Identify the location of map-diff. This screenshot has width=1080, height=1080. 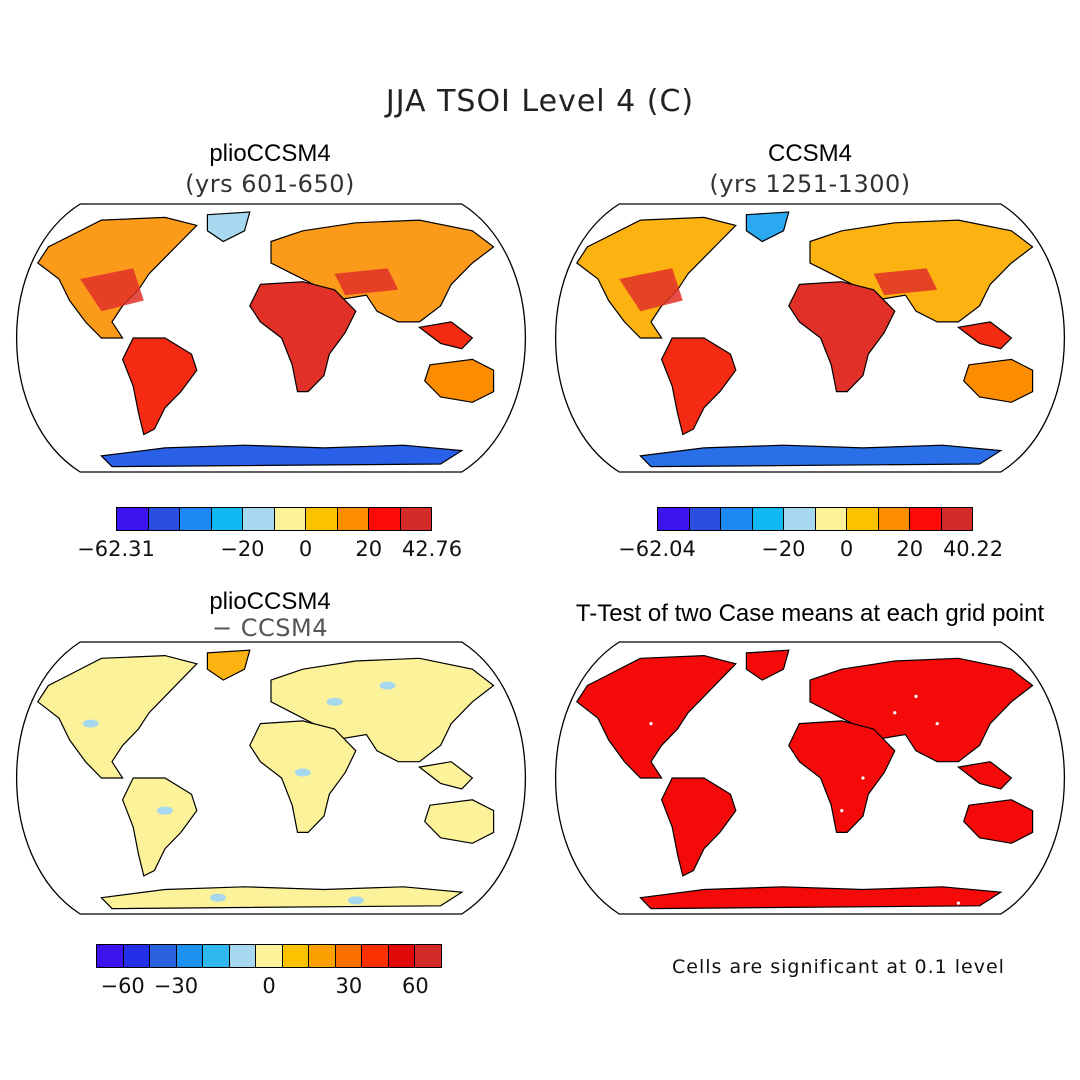
(271, 778).